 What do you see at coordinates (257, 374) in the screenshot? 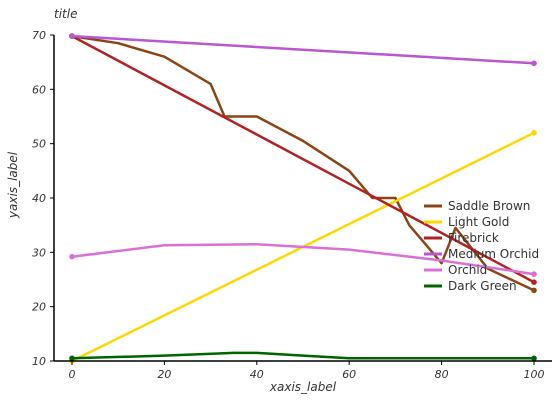
I see `x-tick-label: 40` at bounding box center [257, 374].